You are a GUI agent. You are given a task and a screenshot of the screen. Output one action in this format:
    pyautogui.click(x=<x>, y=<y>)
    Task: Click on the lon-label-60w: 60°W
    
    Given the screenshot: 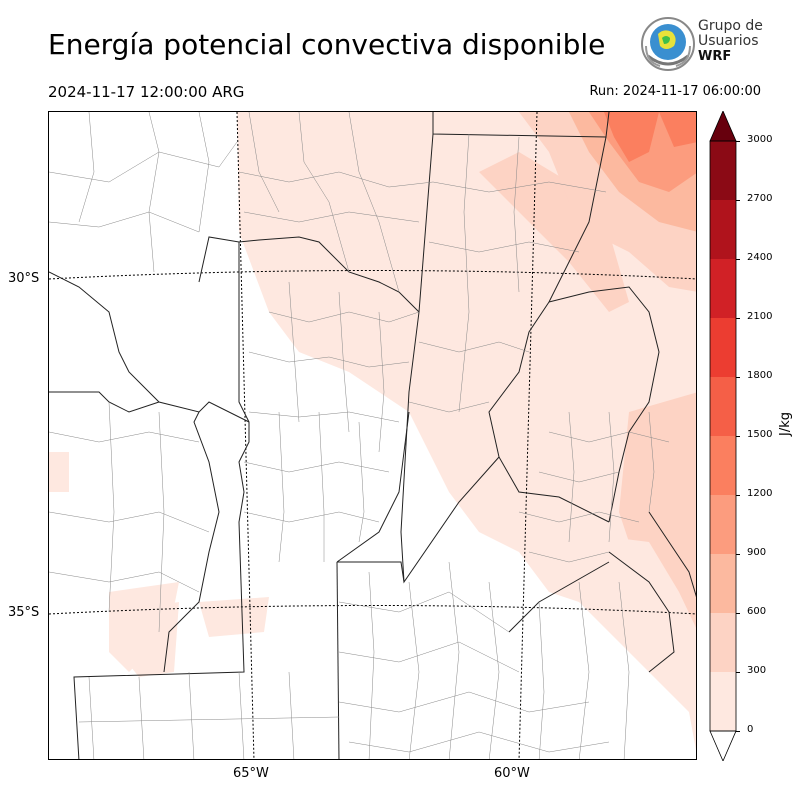 What is the action you would take?
    pyautogui.click(x=512, y=773)
    